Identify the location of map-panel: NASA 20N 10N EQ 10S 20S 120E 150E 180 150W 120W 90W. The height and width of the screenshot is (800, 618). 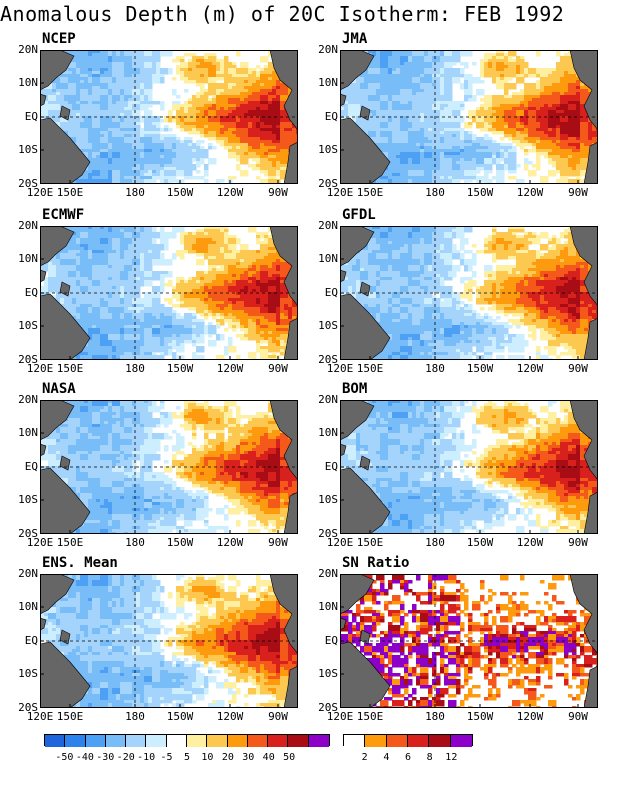
(158, 465).